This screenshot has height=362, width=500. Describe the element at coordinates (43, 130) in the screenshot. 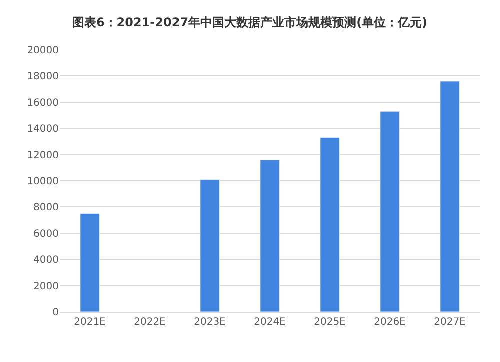

I see `y-tick-label: 14000` at that location.